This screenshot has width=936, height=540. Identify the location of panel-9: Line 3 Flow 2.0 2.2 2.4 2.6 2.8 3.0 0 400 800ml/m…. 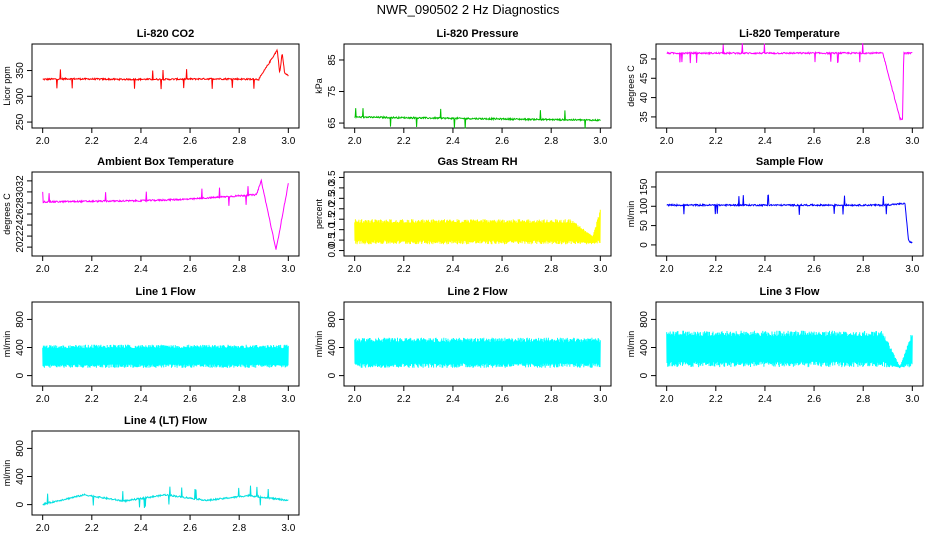
(775, 345).